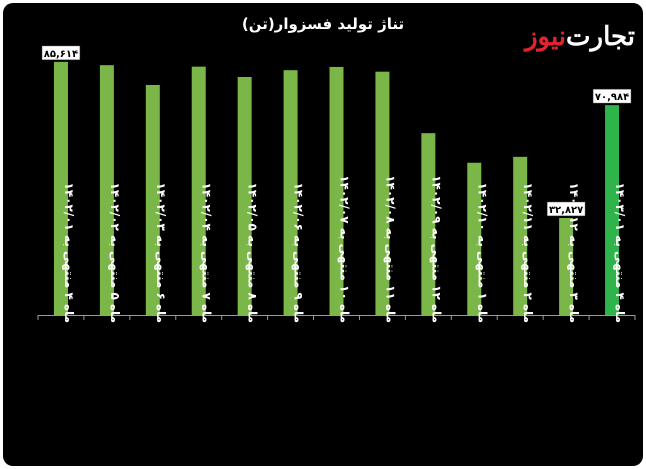 The width and height of the screenshot is (646, 469). What do you see at coordinates (345, 249) in the screenshot?
I see `x-tick-label: ماه ۱۰ منتهی به ۱۴۰۲/۰۷` at bounding box center [345, 249].